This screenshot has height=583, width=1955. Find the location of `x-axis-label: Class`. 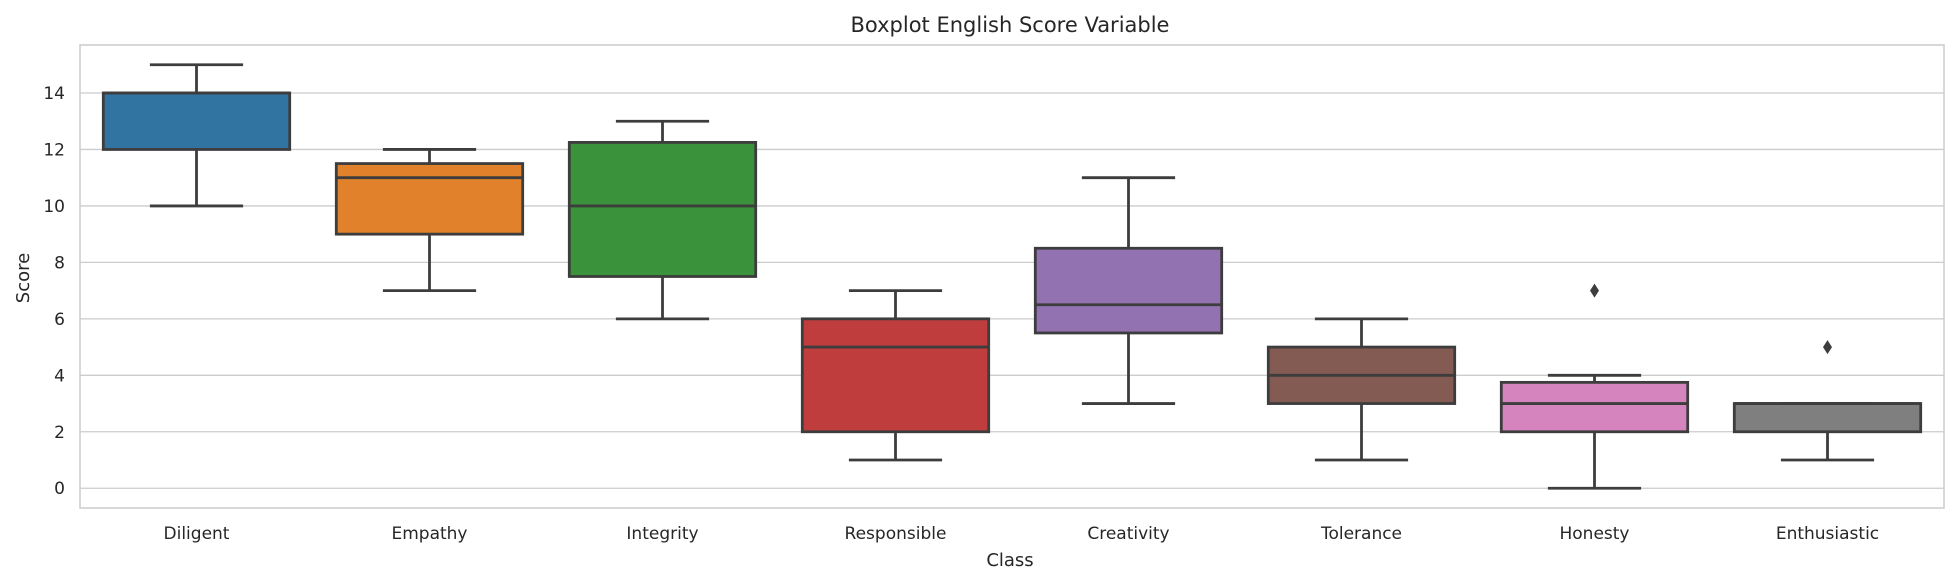

x-axis-label: Class is located at coordinates (1009, 560).